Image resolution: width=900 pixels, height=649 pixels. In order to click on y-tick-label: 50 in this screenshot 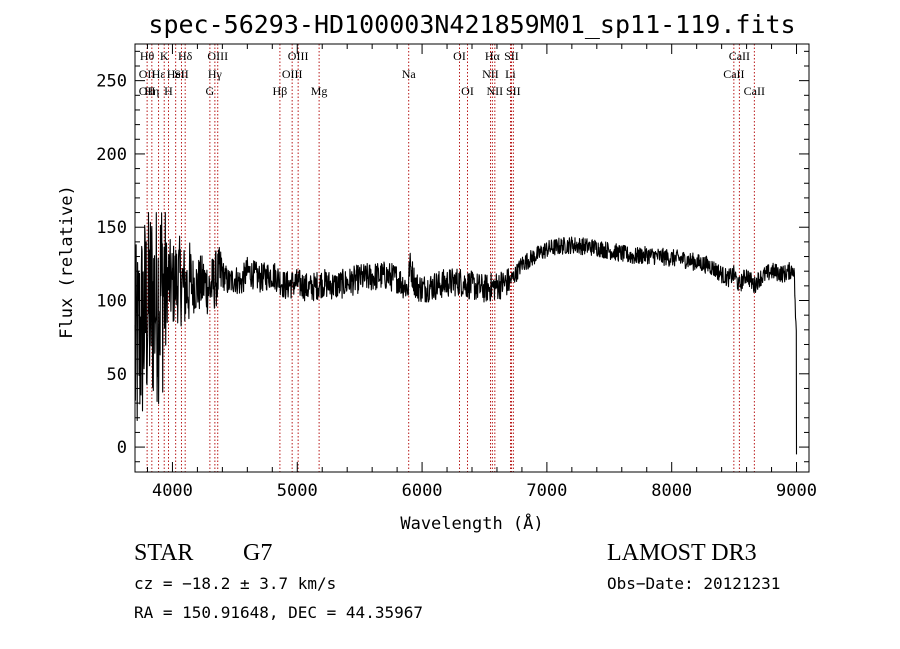, I will do `click(117, 375)`.